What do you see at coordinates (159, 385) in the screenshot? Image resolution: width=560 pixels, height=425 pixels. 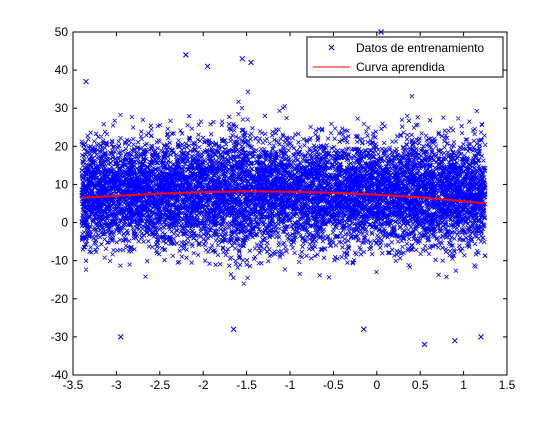 I see `x-tick-label: -2.5` at bounding box center [159, 385].